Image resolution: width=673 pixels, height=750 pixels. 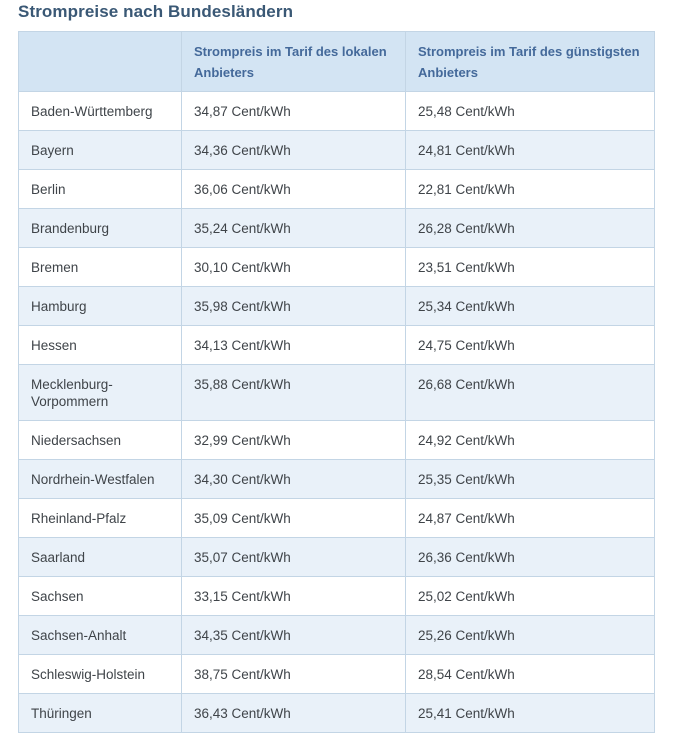 What do you see at coordinates (530, 596) in the screenshot?
I see `cheapest-price-cell: 25,02 Cent/kWh` at bounding box center [530, 596].